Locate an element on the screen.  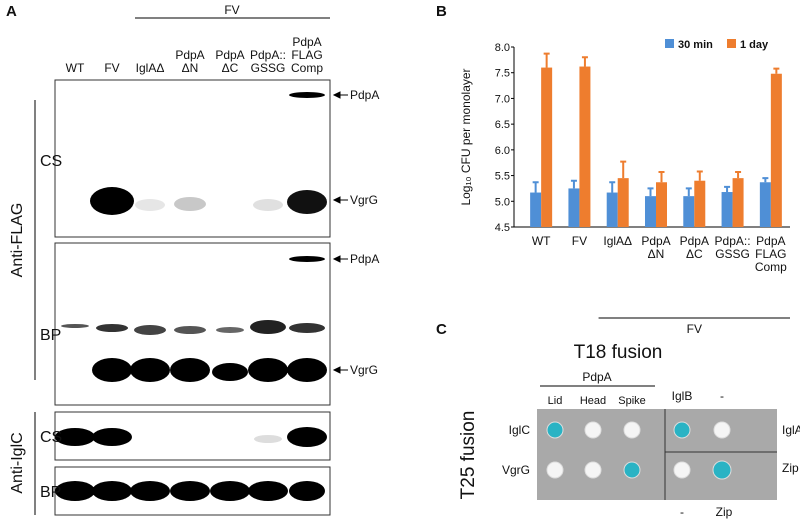
blot is located at coordinates (192, 158).